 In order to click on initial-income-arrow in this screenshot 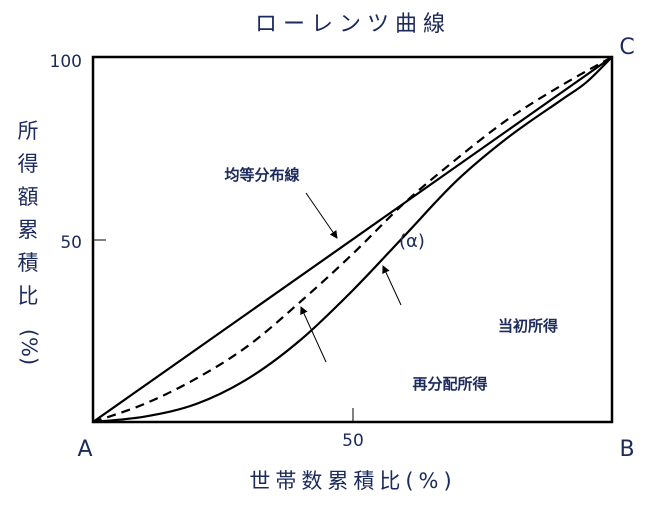, I will do `click(392, 285)`.